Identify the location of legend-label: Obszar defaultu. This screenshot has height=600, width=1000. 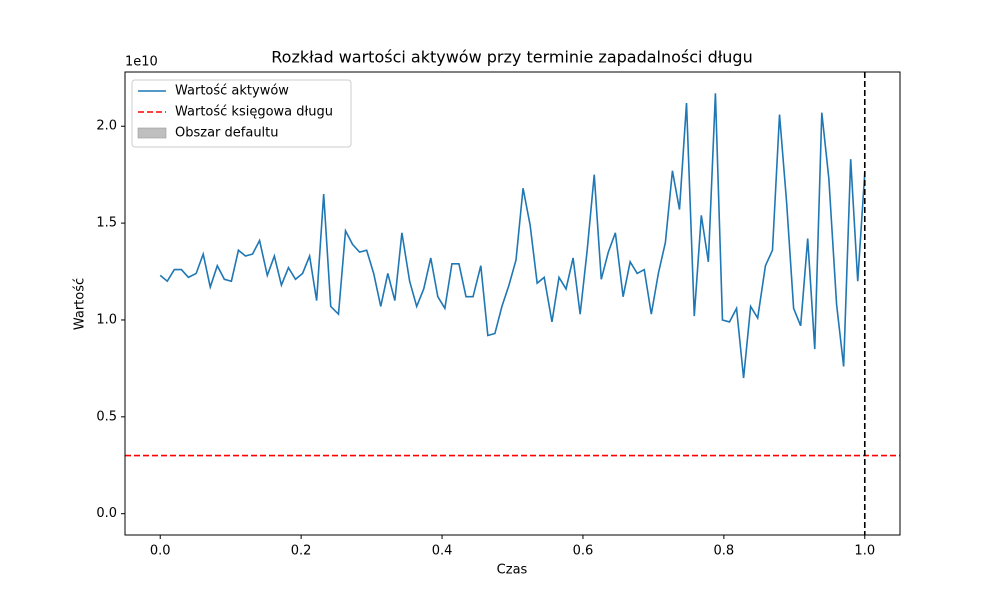
(227, 133).